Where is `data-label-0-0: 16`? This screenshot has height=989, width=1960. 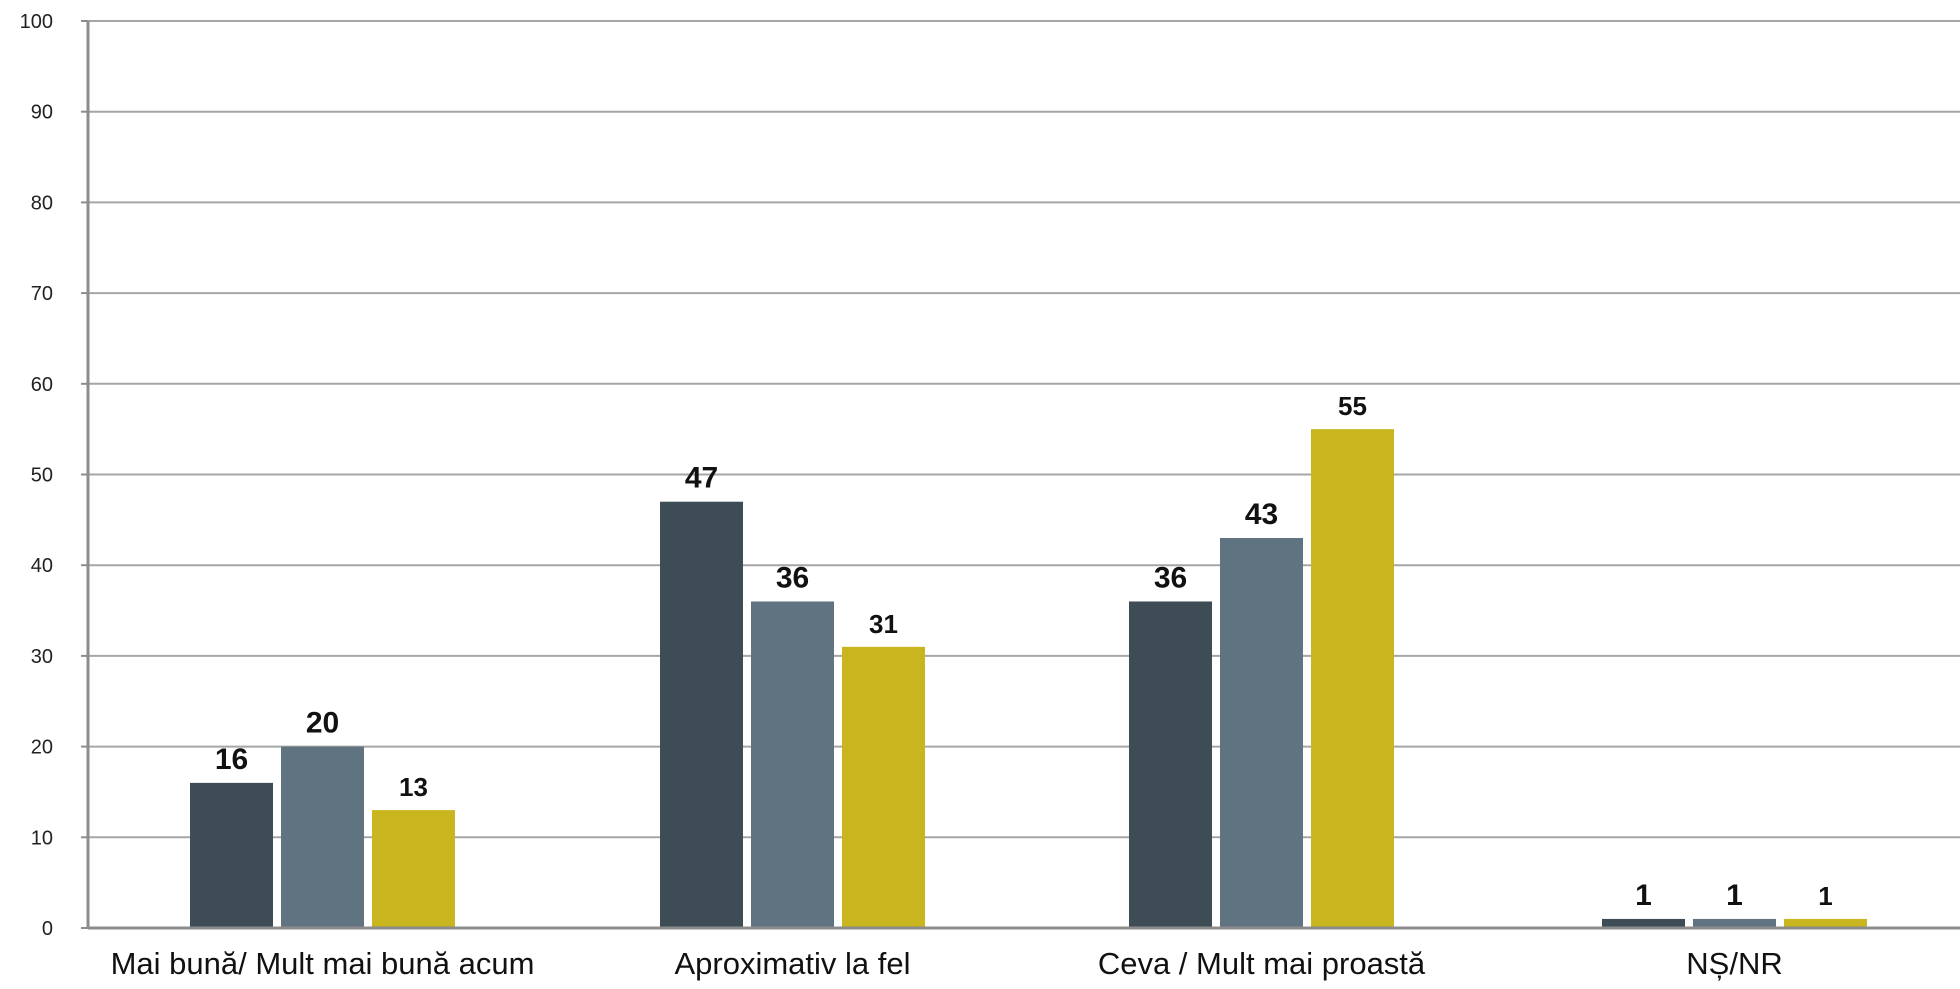
data-label-0-0: 16 is located at coordinates (231, 759).